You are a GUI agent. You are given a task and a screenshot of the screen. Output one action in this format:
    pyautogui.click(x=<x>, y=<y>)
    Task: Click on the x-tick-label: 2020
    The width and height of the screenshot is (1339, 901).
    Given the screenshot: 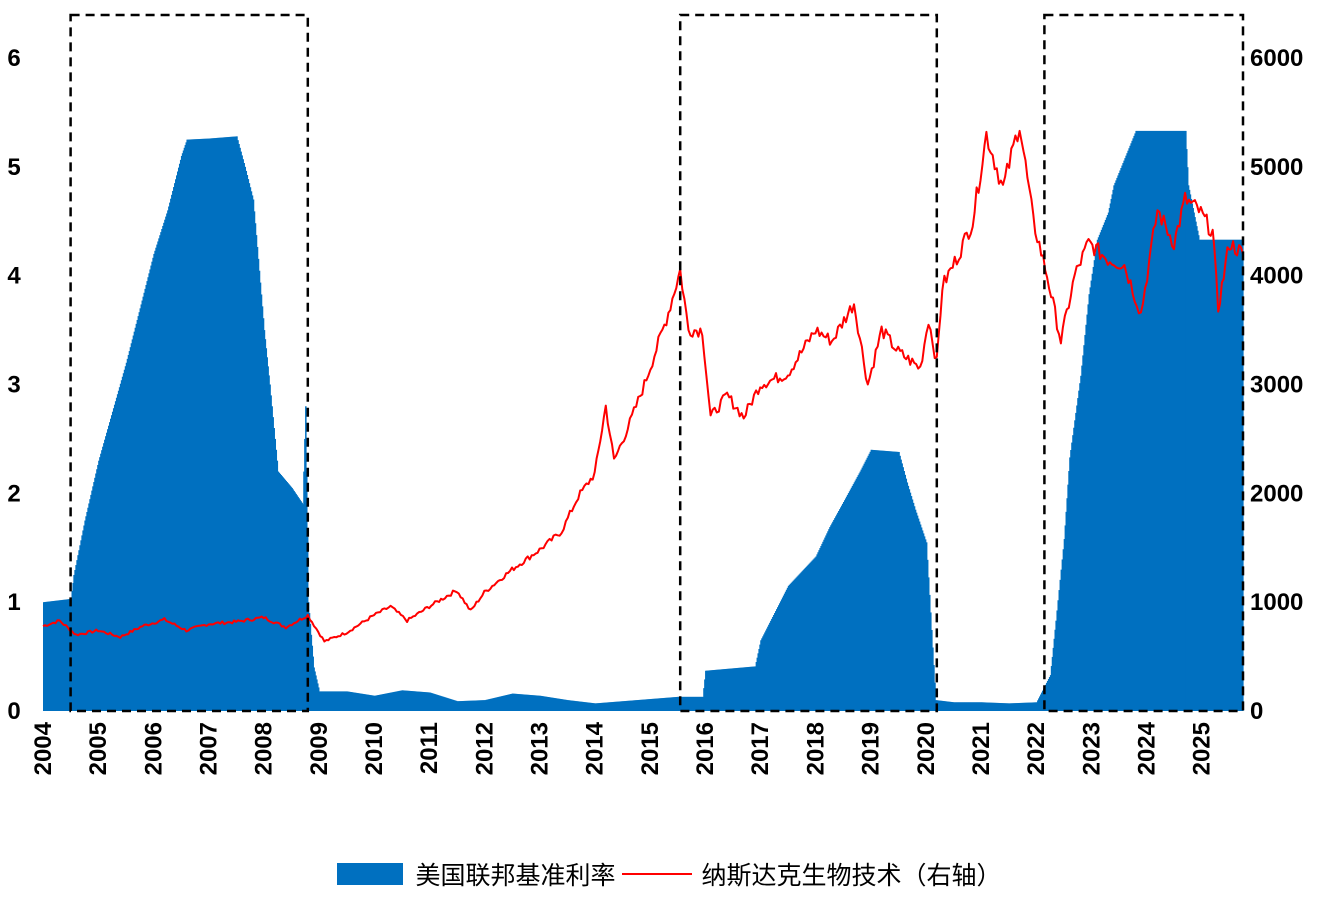 What is the action you would take?
    pyautogui.click(x=926, y=748)
    